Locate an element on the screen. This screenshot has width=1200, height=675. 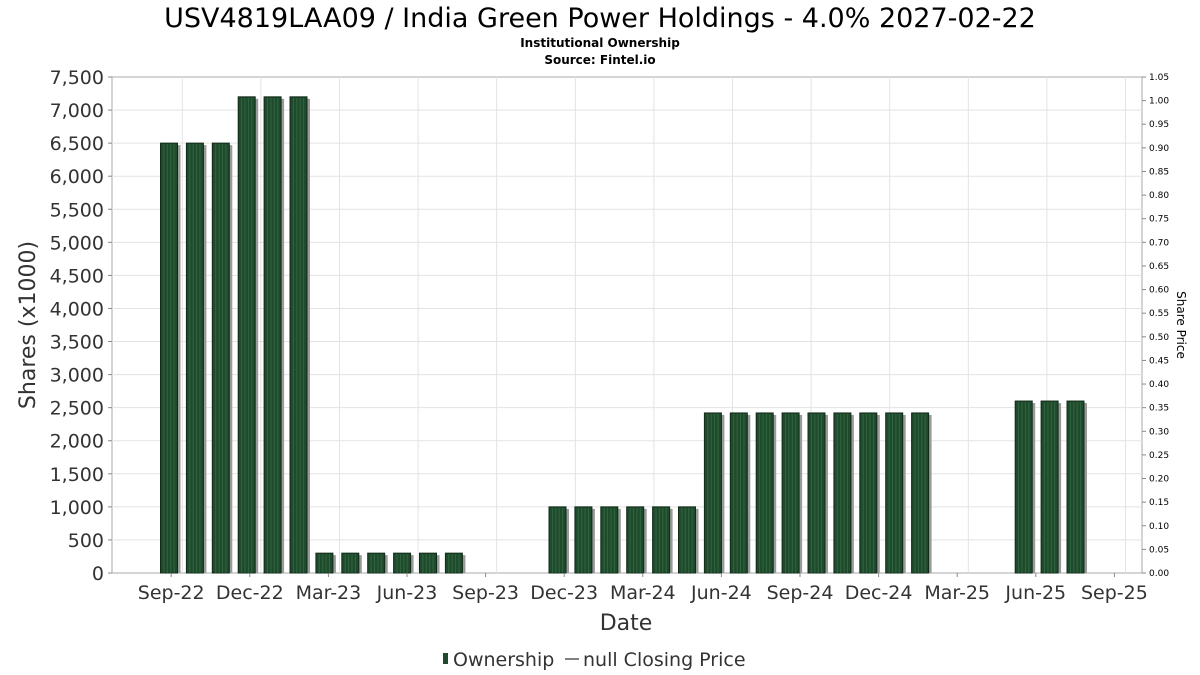
y2-tick-label: 0.25 is located at coordinates (1159, 456).